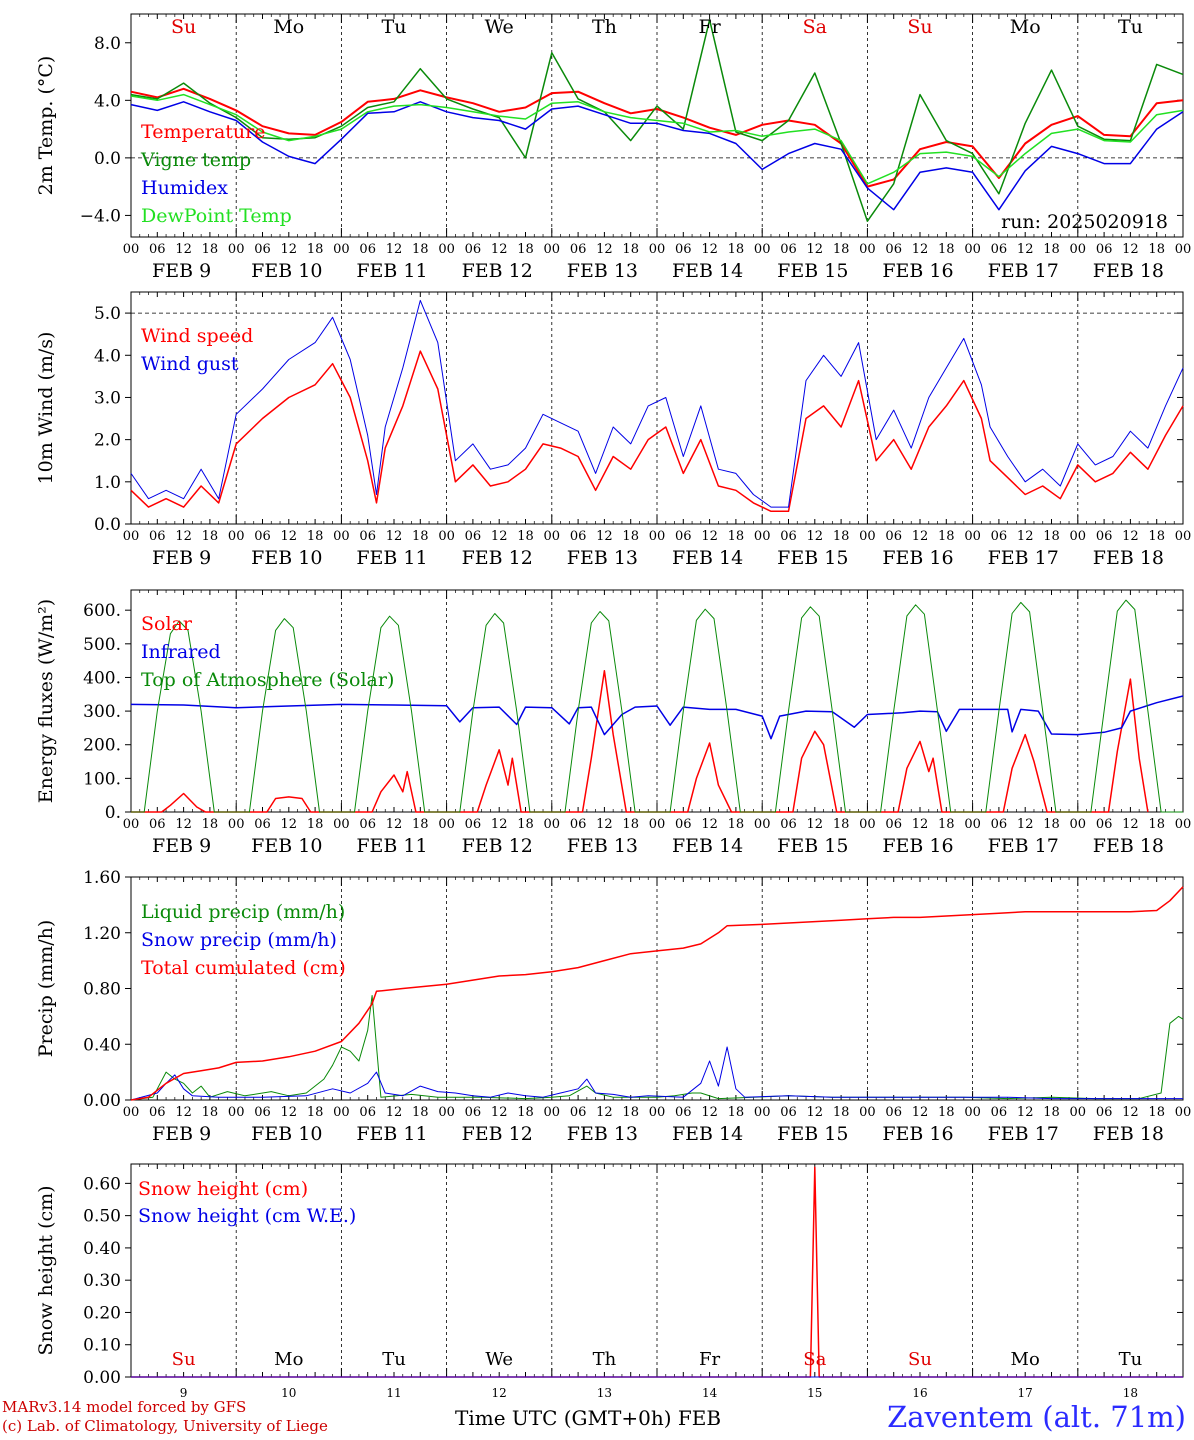  What do you see at coordinates (102, 1281) in the screenshot?
I see `snow-y-tick-label: 0.30` at bounding box center [102, 1281].